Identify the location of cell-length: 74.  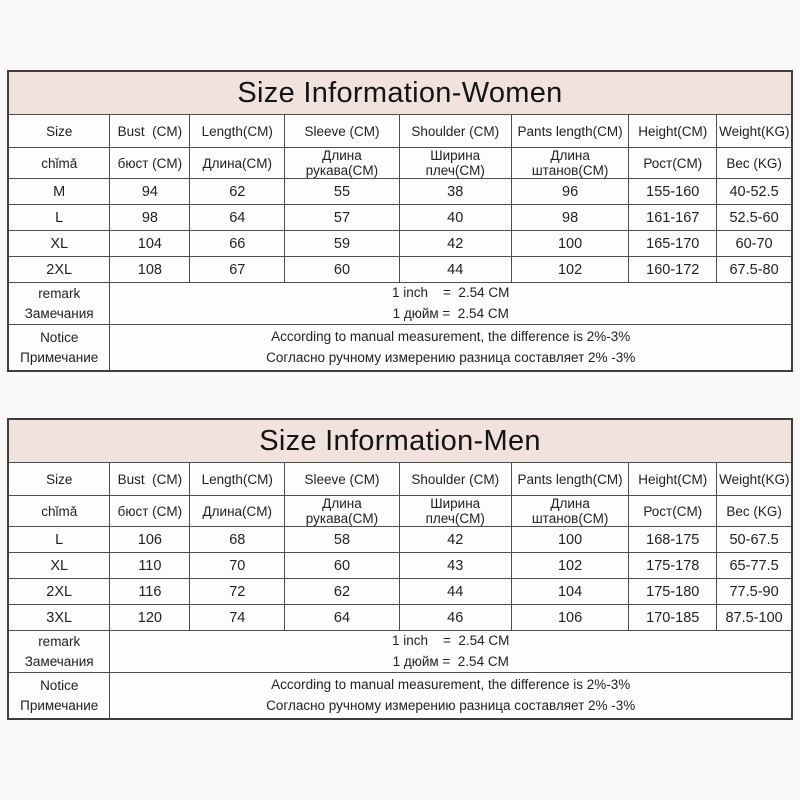
(237, 617).